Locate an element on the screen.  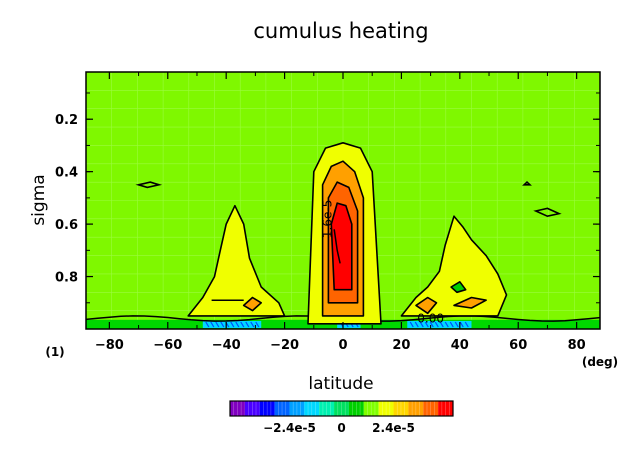
x-tick-label: −20 is located at coordinates (284, 345).